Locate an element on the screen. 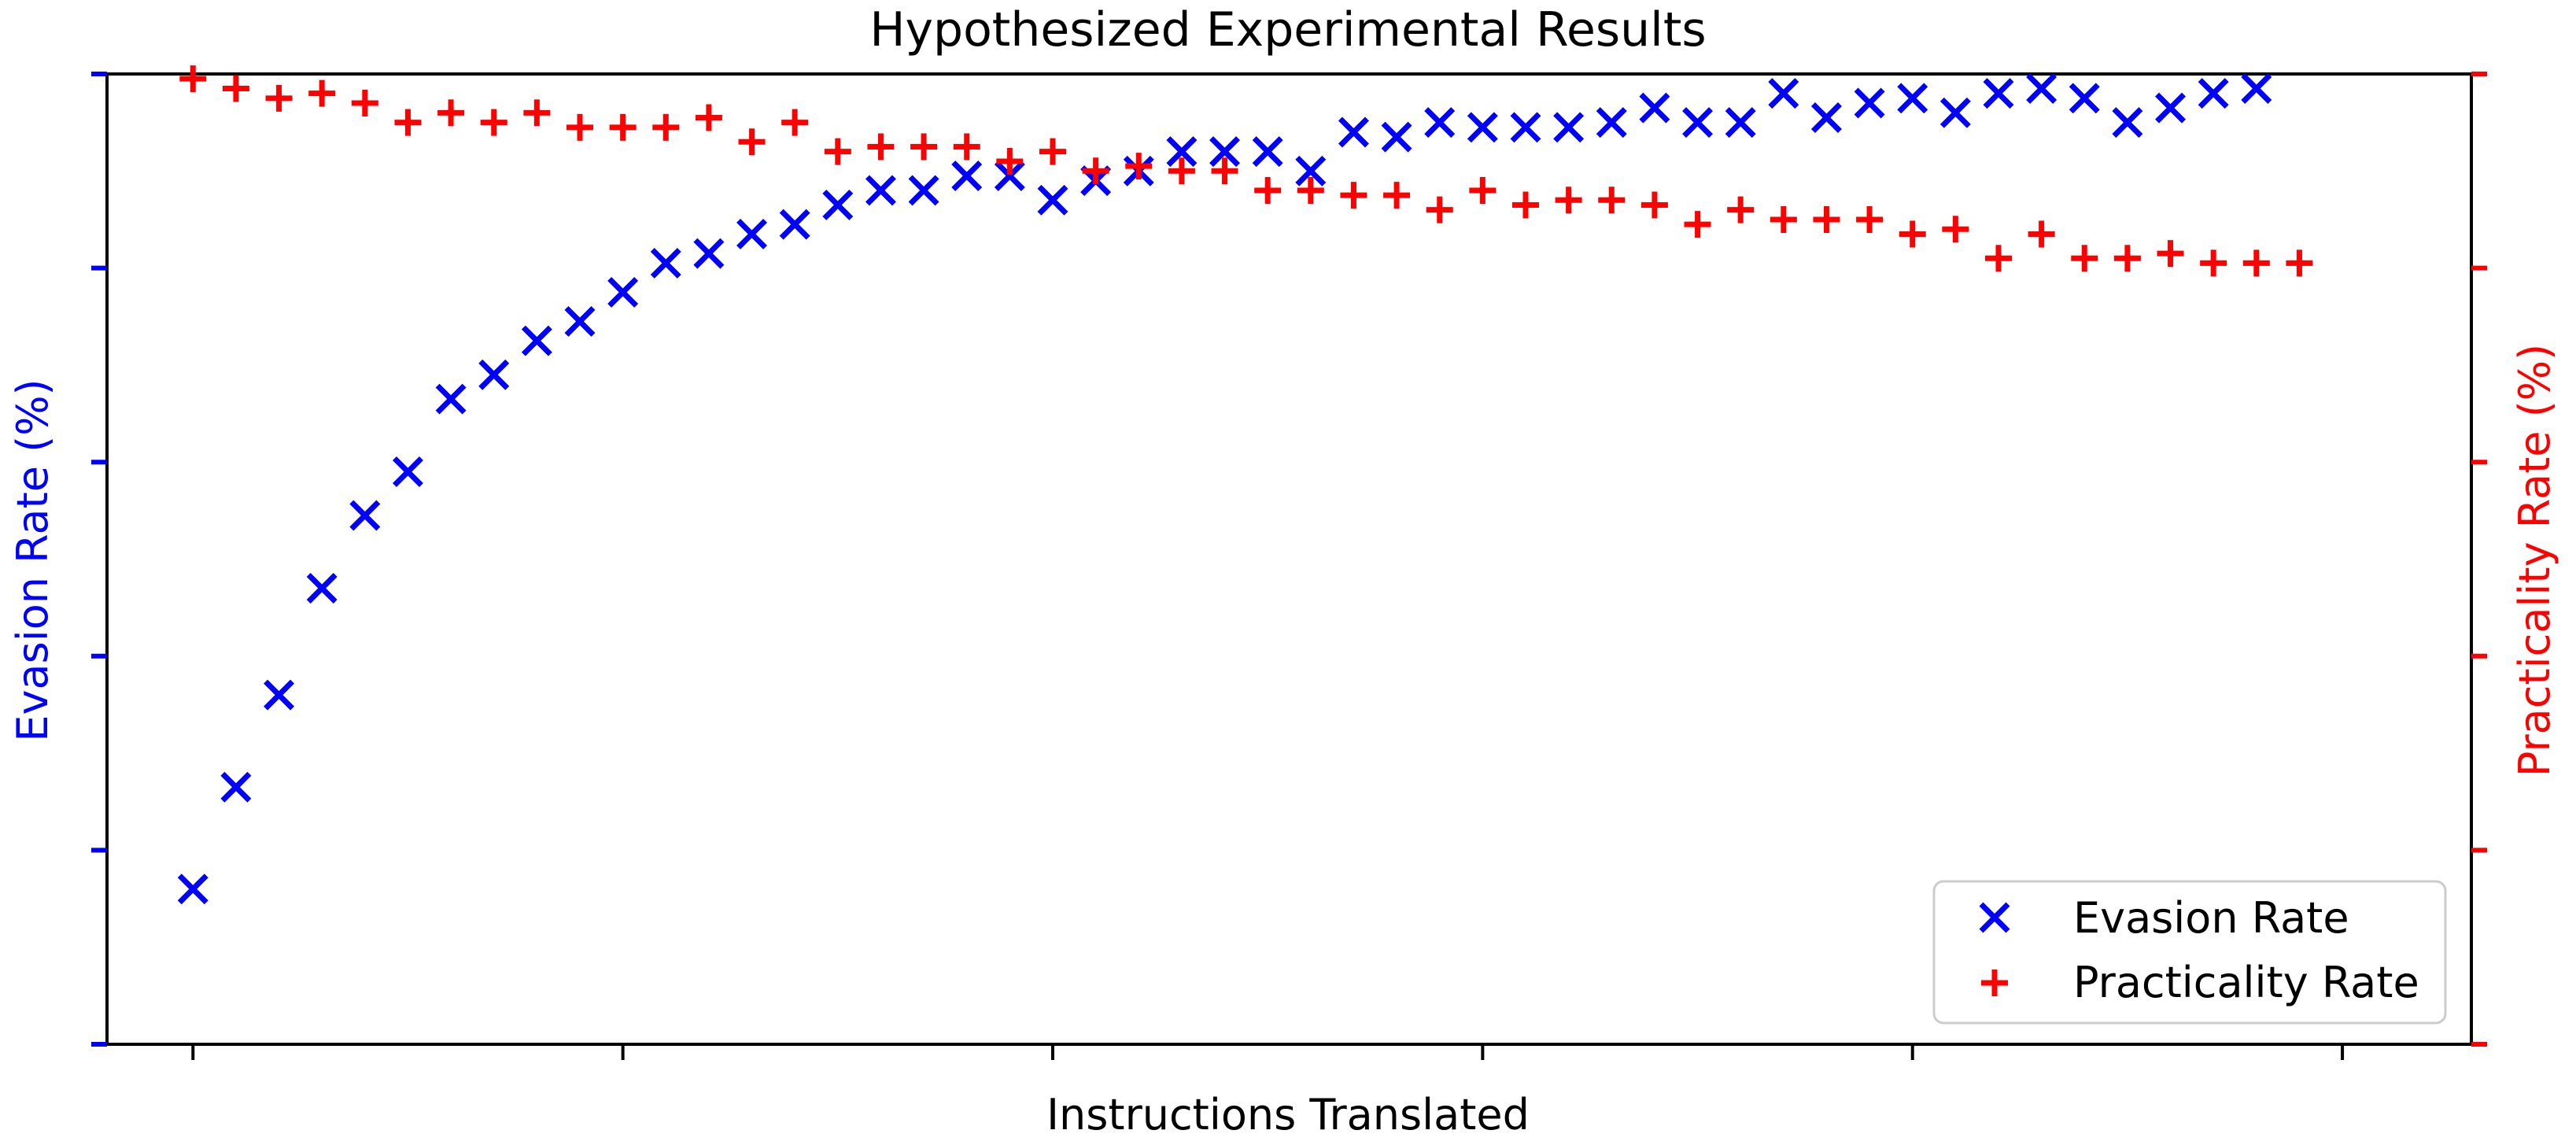  x-axis-label: Instructions Translated is located at coordinates (1288, 1114).